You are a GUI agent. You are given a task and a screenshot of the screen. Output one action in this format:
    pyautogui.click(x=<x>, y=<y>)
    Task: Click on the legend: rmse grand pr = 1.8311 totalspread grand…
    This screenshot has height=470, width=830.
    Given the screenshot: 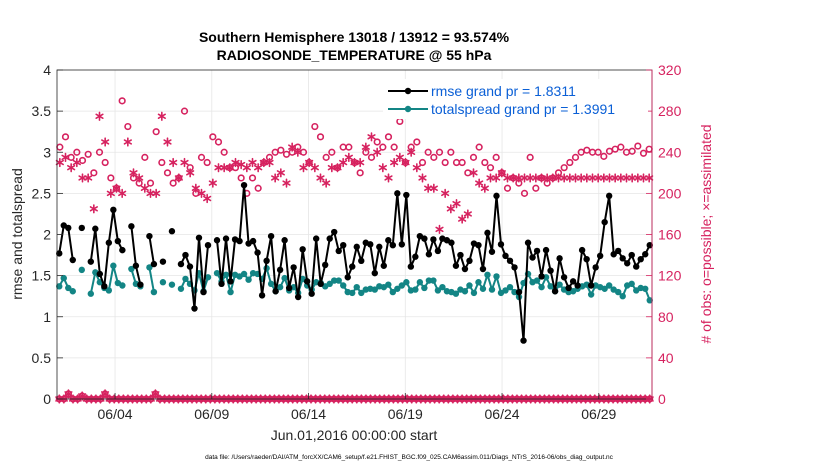 What is the action you would take?
    pyautogui.click(x=515, y=99)
    